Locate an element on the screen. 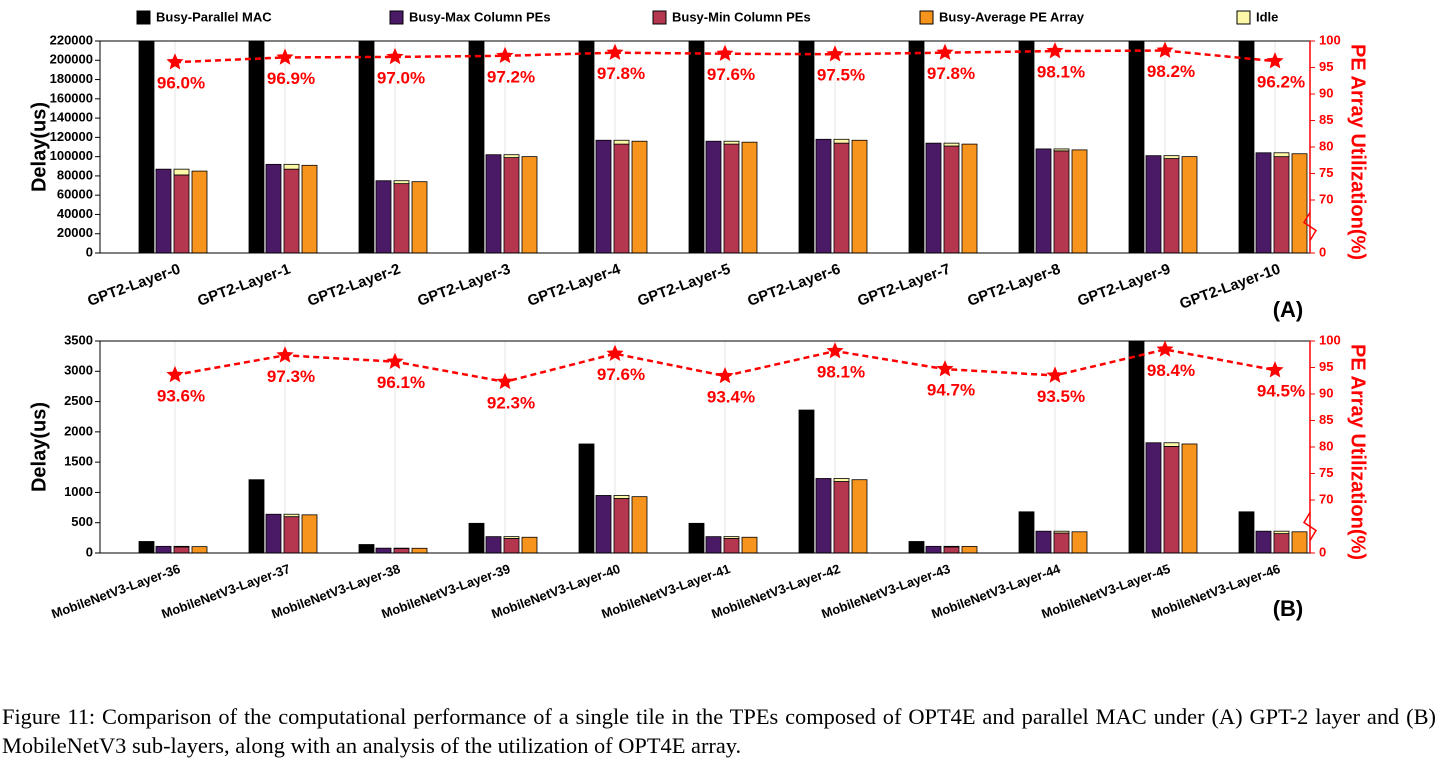 The image size is (1440, 769). y2-tick-label: 90 is located at coordinates (1326, 92).